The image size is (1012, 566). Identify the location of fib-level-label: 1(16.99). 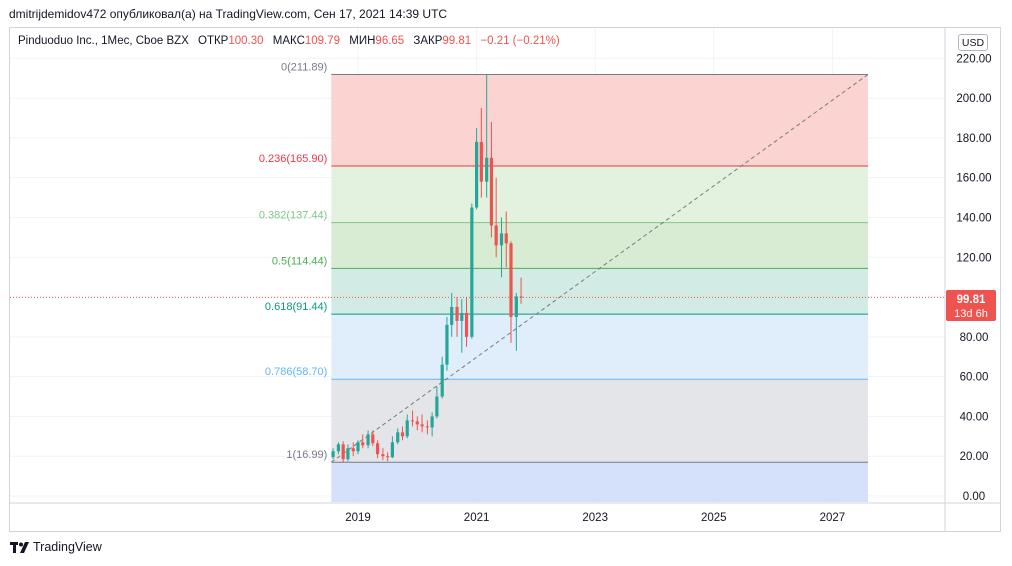
(306, 455).